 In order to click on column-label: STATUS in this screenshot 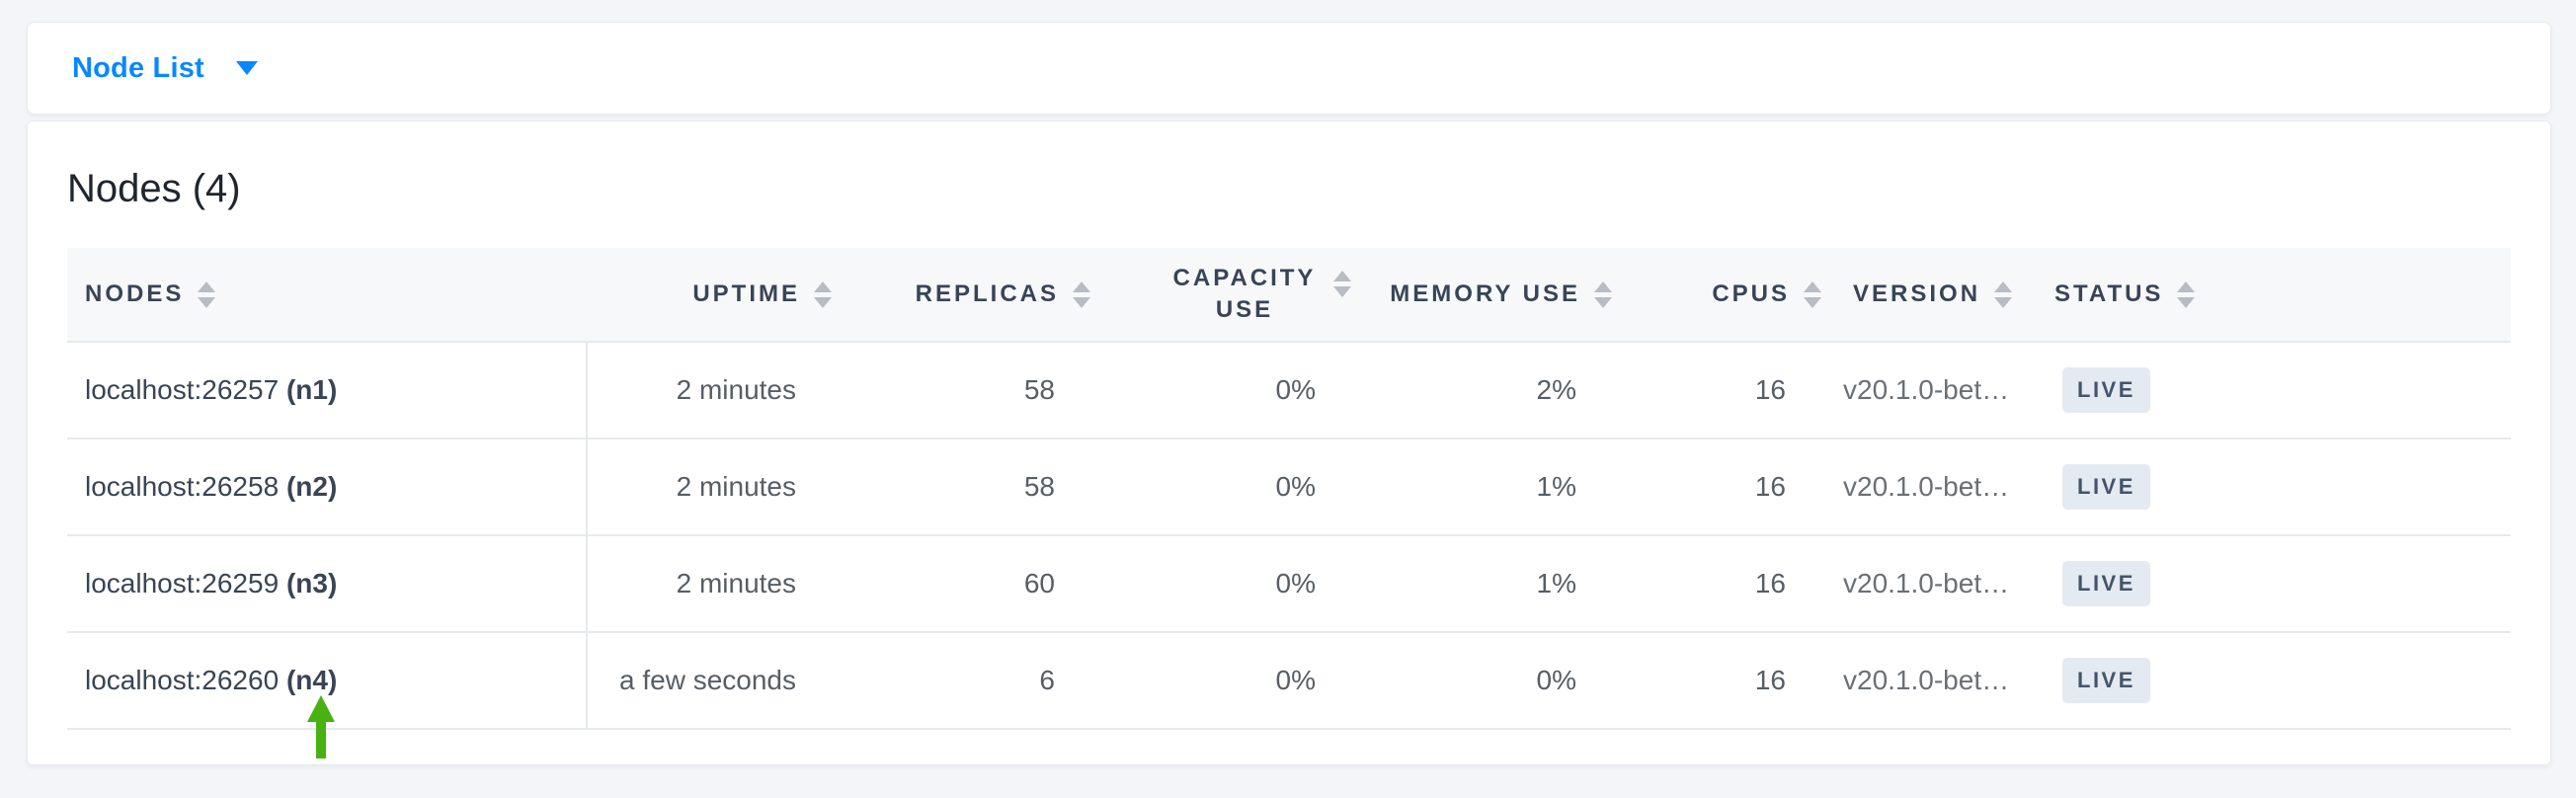, I will do `click(2109, 293)`.